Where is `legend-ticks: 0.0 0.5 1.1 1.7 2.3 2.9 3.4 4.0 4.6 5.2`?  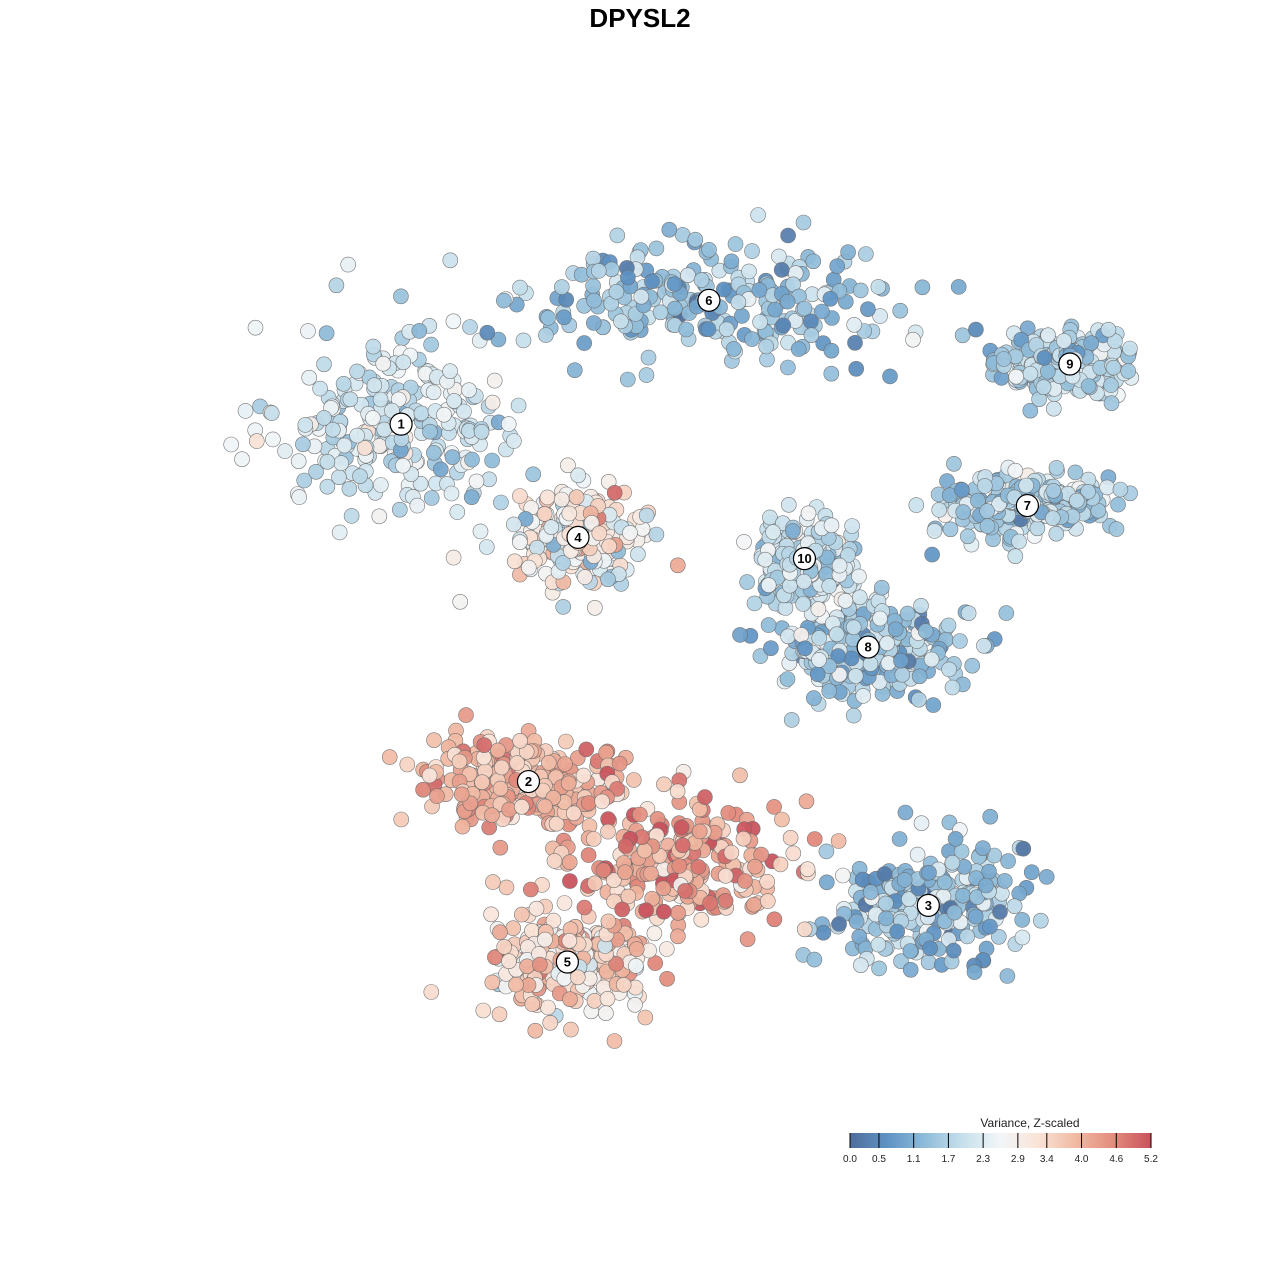 legend-ticks: 0.0 0.5 1.1 1.7 2.3 2.9 3.4 4.0 4.6 5.2 is located at coordinates (1000, 1149).